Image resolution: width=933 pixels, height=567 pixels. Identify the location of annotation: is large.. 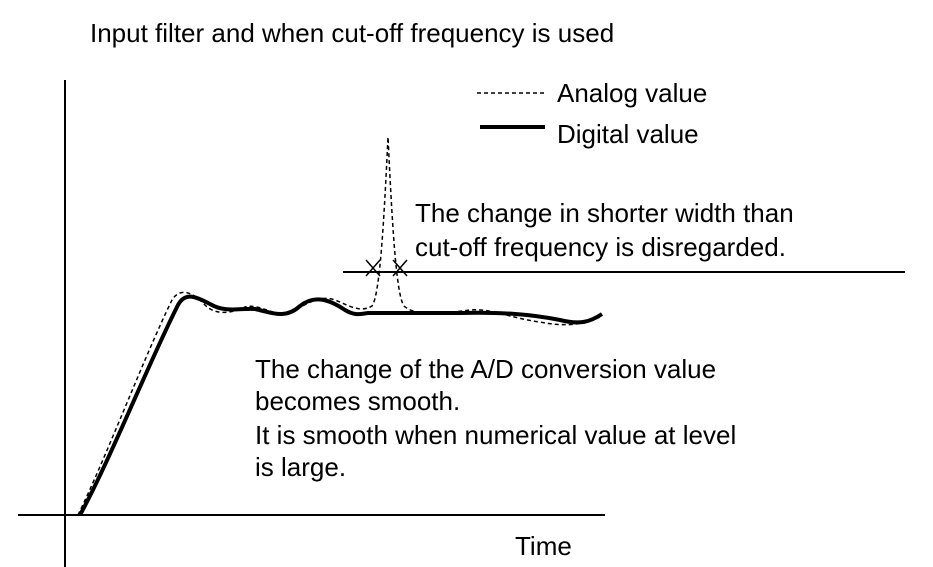
(300, 467).